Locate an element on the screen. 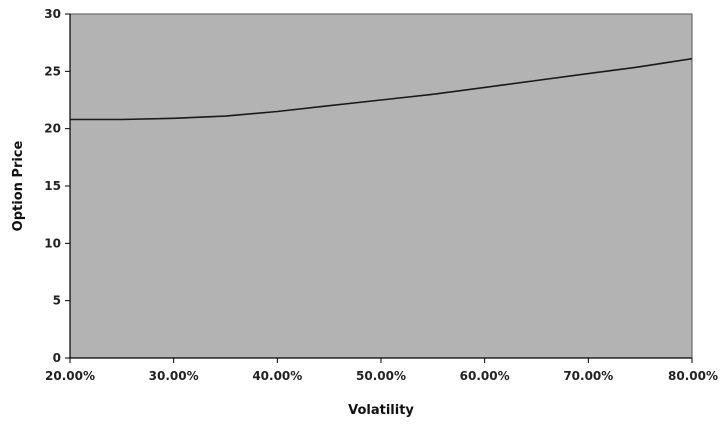 Image resolution: width=720 pixels, height=425 pixels. y-axis-title: Option Price is located at coordinates (18, 185).